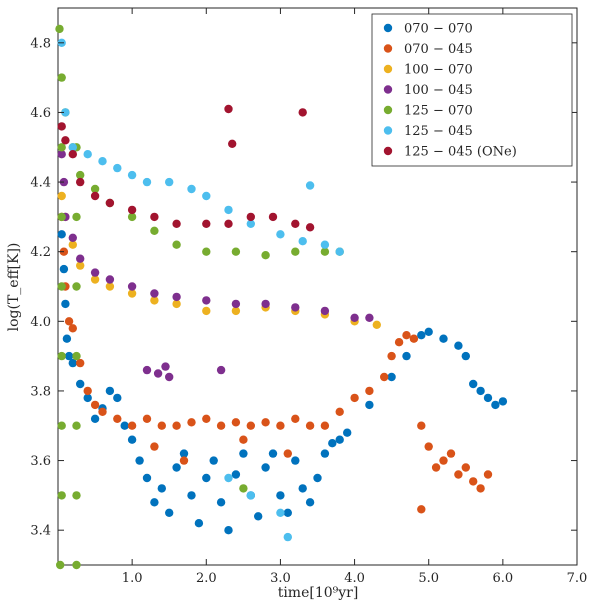 The height and width of the screenshot is (605, 598). I want to click on x-tick-label: 6.0, so click(503, 578).